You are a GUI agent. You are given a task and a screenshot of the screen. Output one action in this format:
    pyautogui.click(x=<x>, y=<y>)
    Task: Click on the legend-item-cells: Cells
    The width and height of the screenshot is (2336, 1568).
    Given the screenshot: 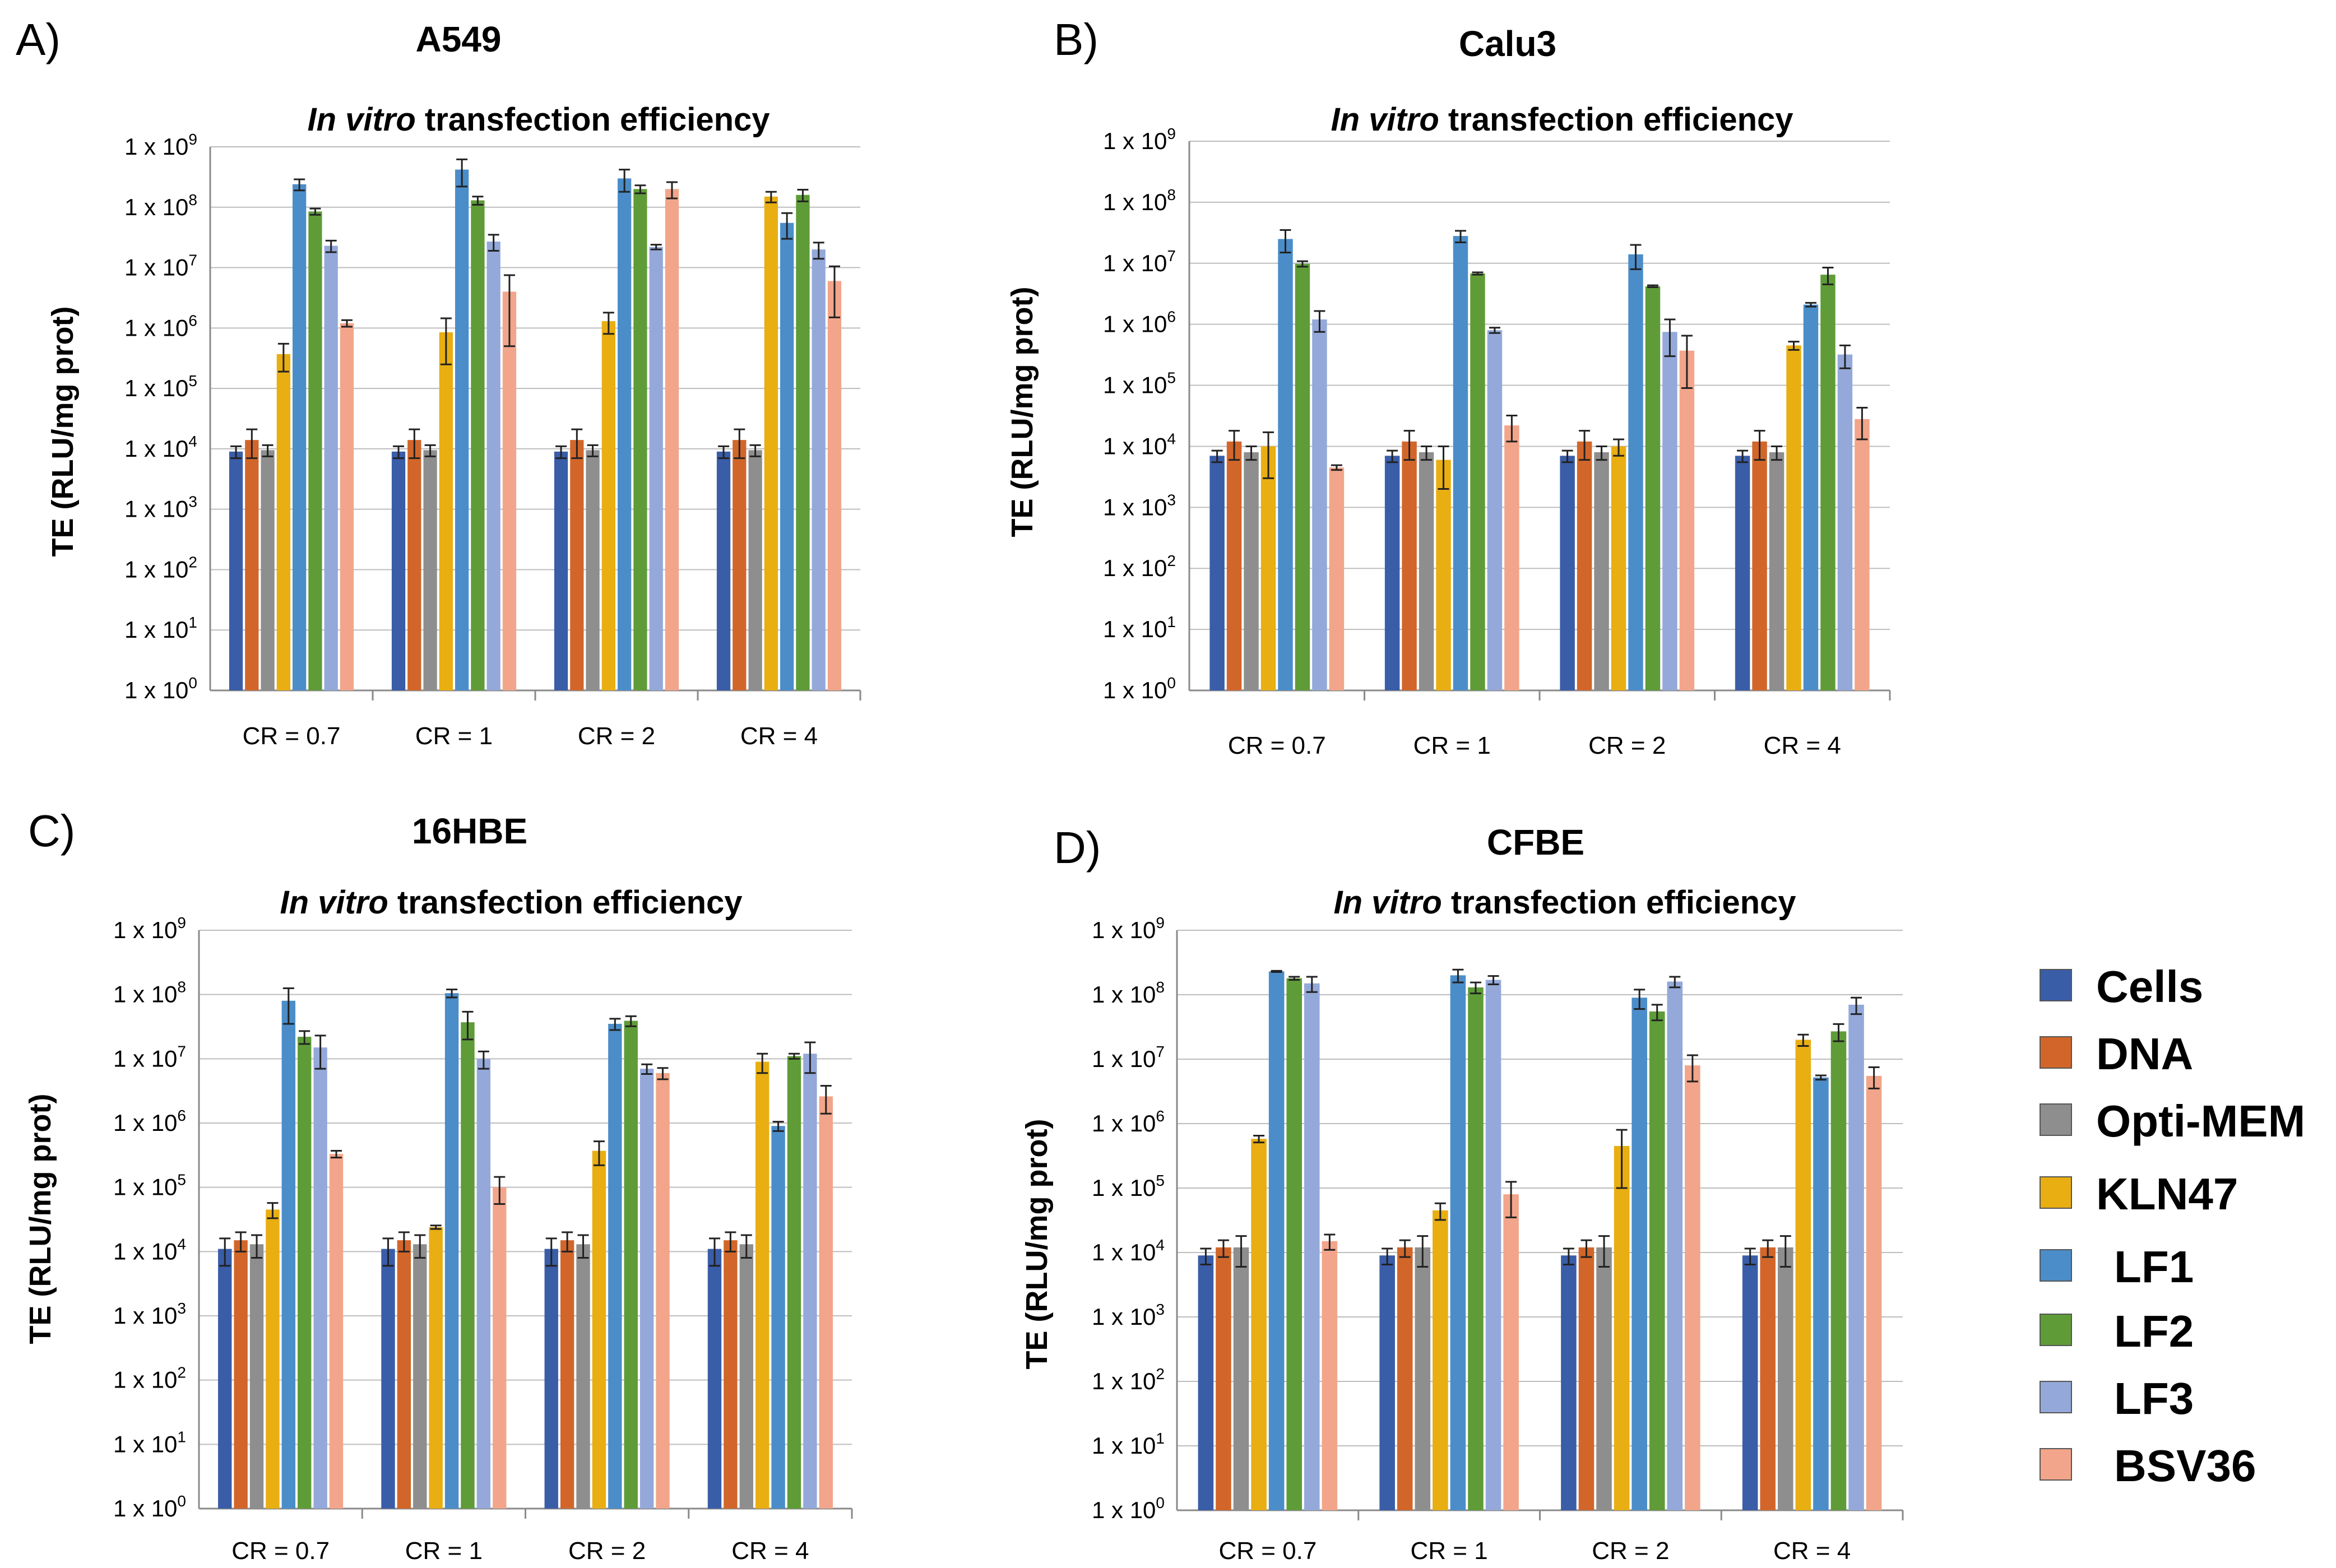 What is the action you would take?
    pyautogui.click(x=2121, y=987)
    